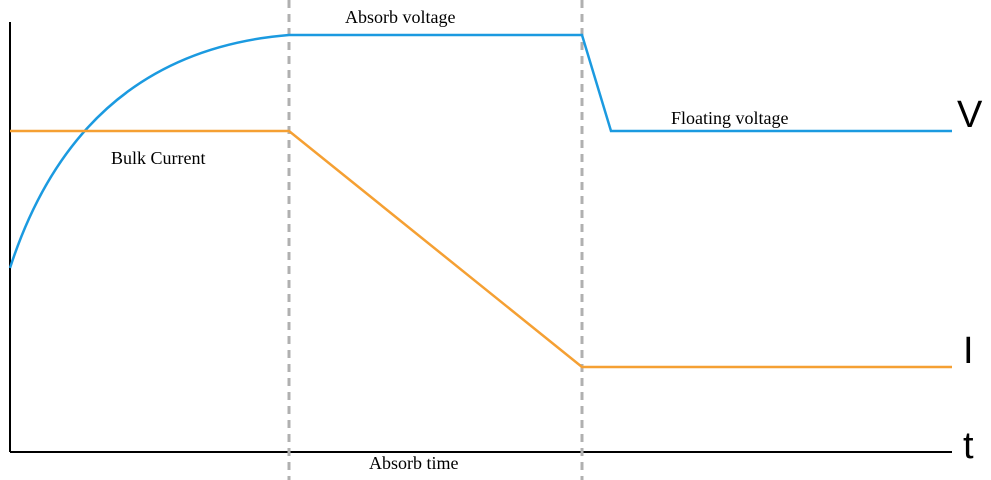 This screenshot has width=991, height=480. I want to click on i-axis-label: I, so click(968, 351).